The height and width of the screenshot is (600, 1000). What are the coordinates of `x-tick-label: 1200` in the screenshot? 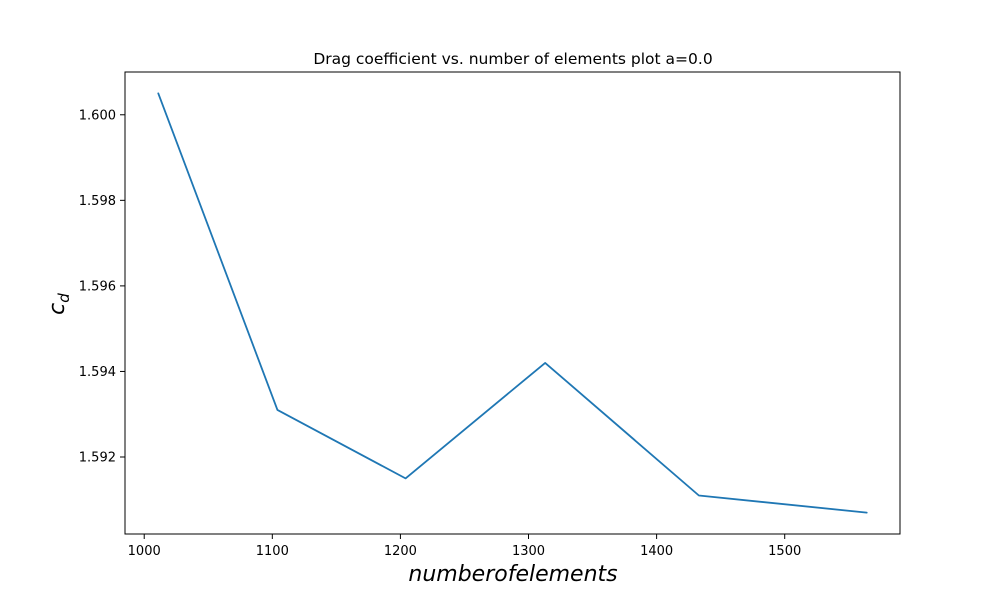 It's located at (400, 551).